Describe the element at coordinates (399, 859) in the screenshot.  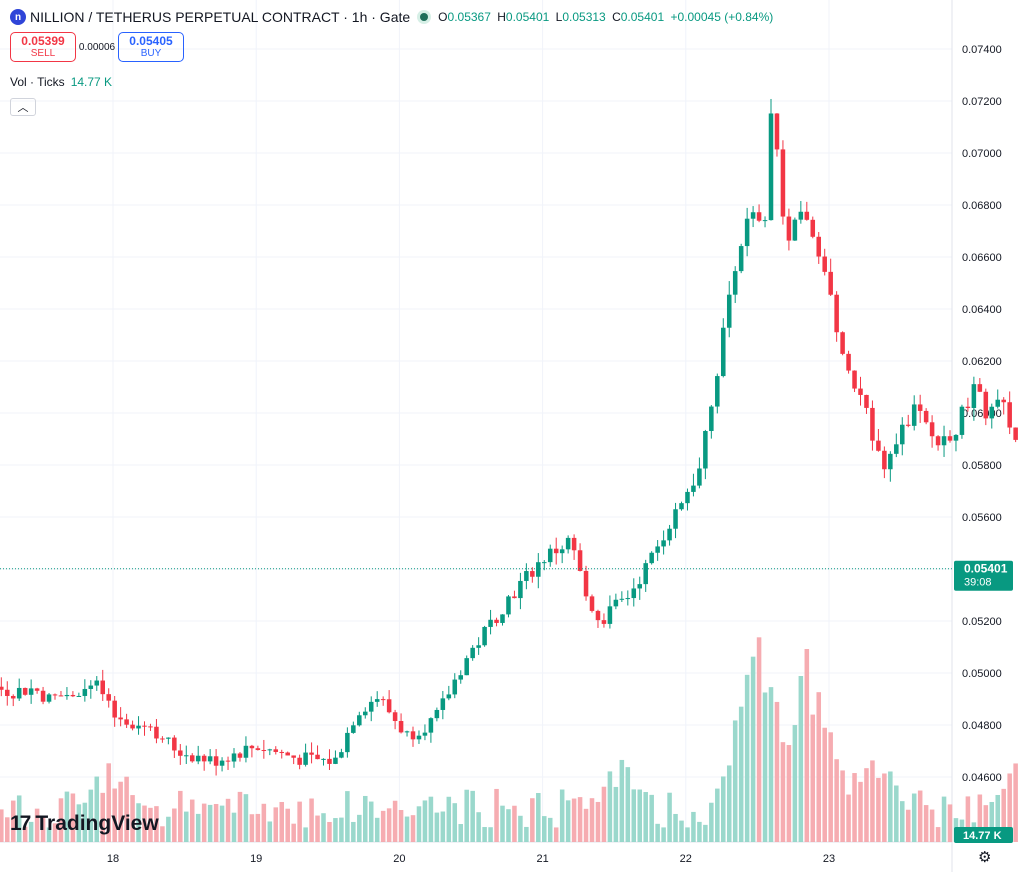
I see `x-tick-label: 20` at that location.